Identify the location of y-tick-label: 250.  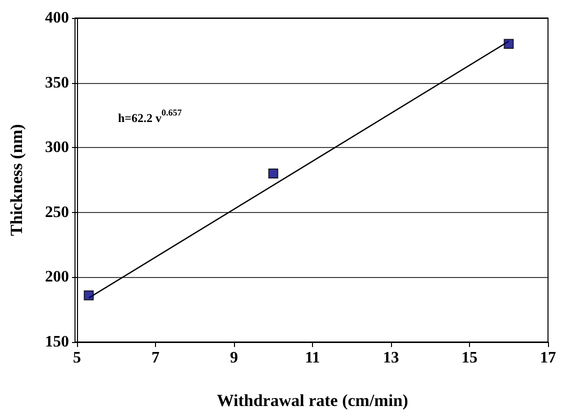
(57, 212).